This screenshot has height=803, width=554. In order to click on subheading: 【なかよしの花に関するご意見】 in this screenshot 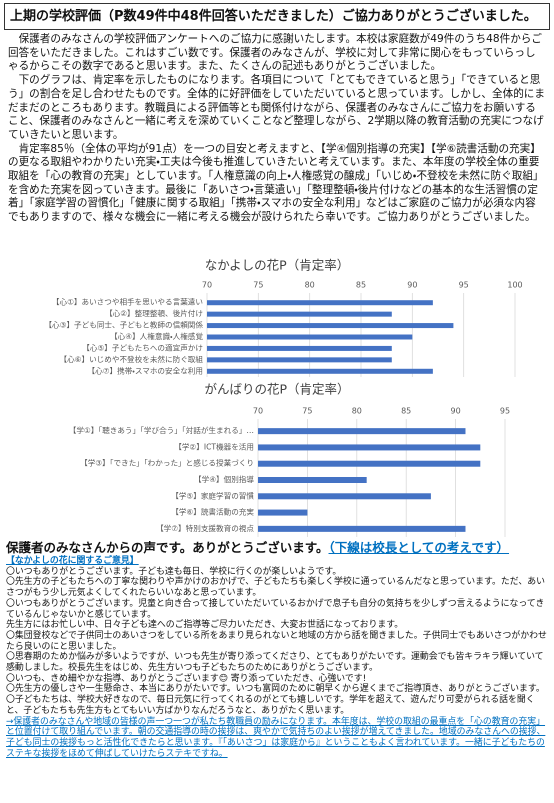, I will do `click(72, 561)`.